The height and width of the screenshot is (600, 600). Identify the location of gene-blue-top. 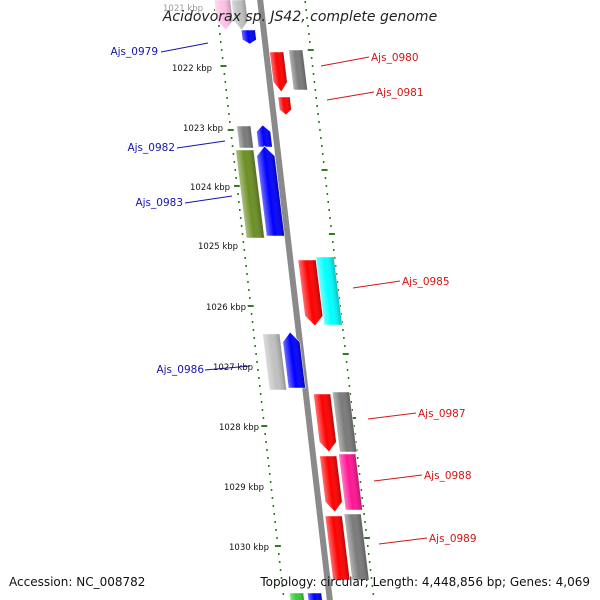
(248, 37).